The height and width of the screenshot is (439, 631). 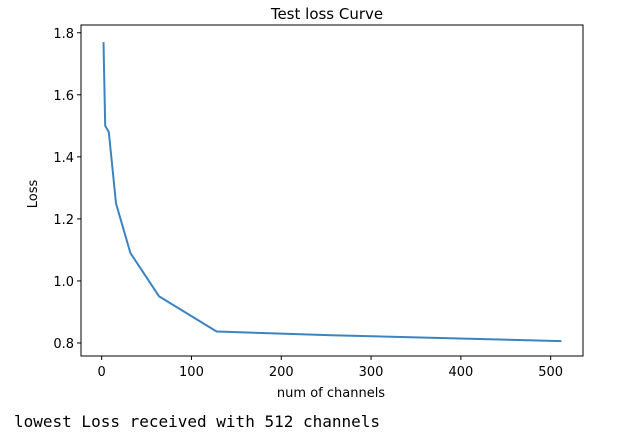 I want to click on x-axis-label: num of channels, so click(x=331, y=393).